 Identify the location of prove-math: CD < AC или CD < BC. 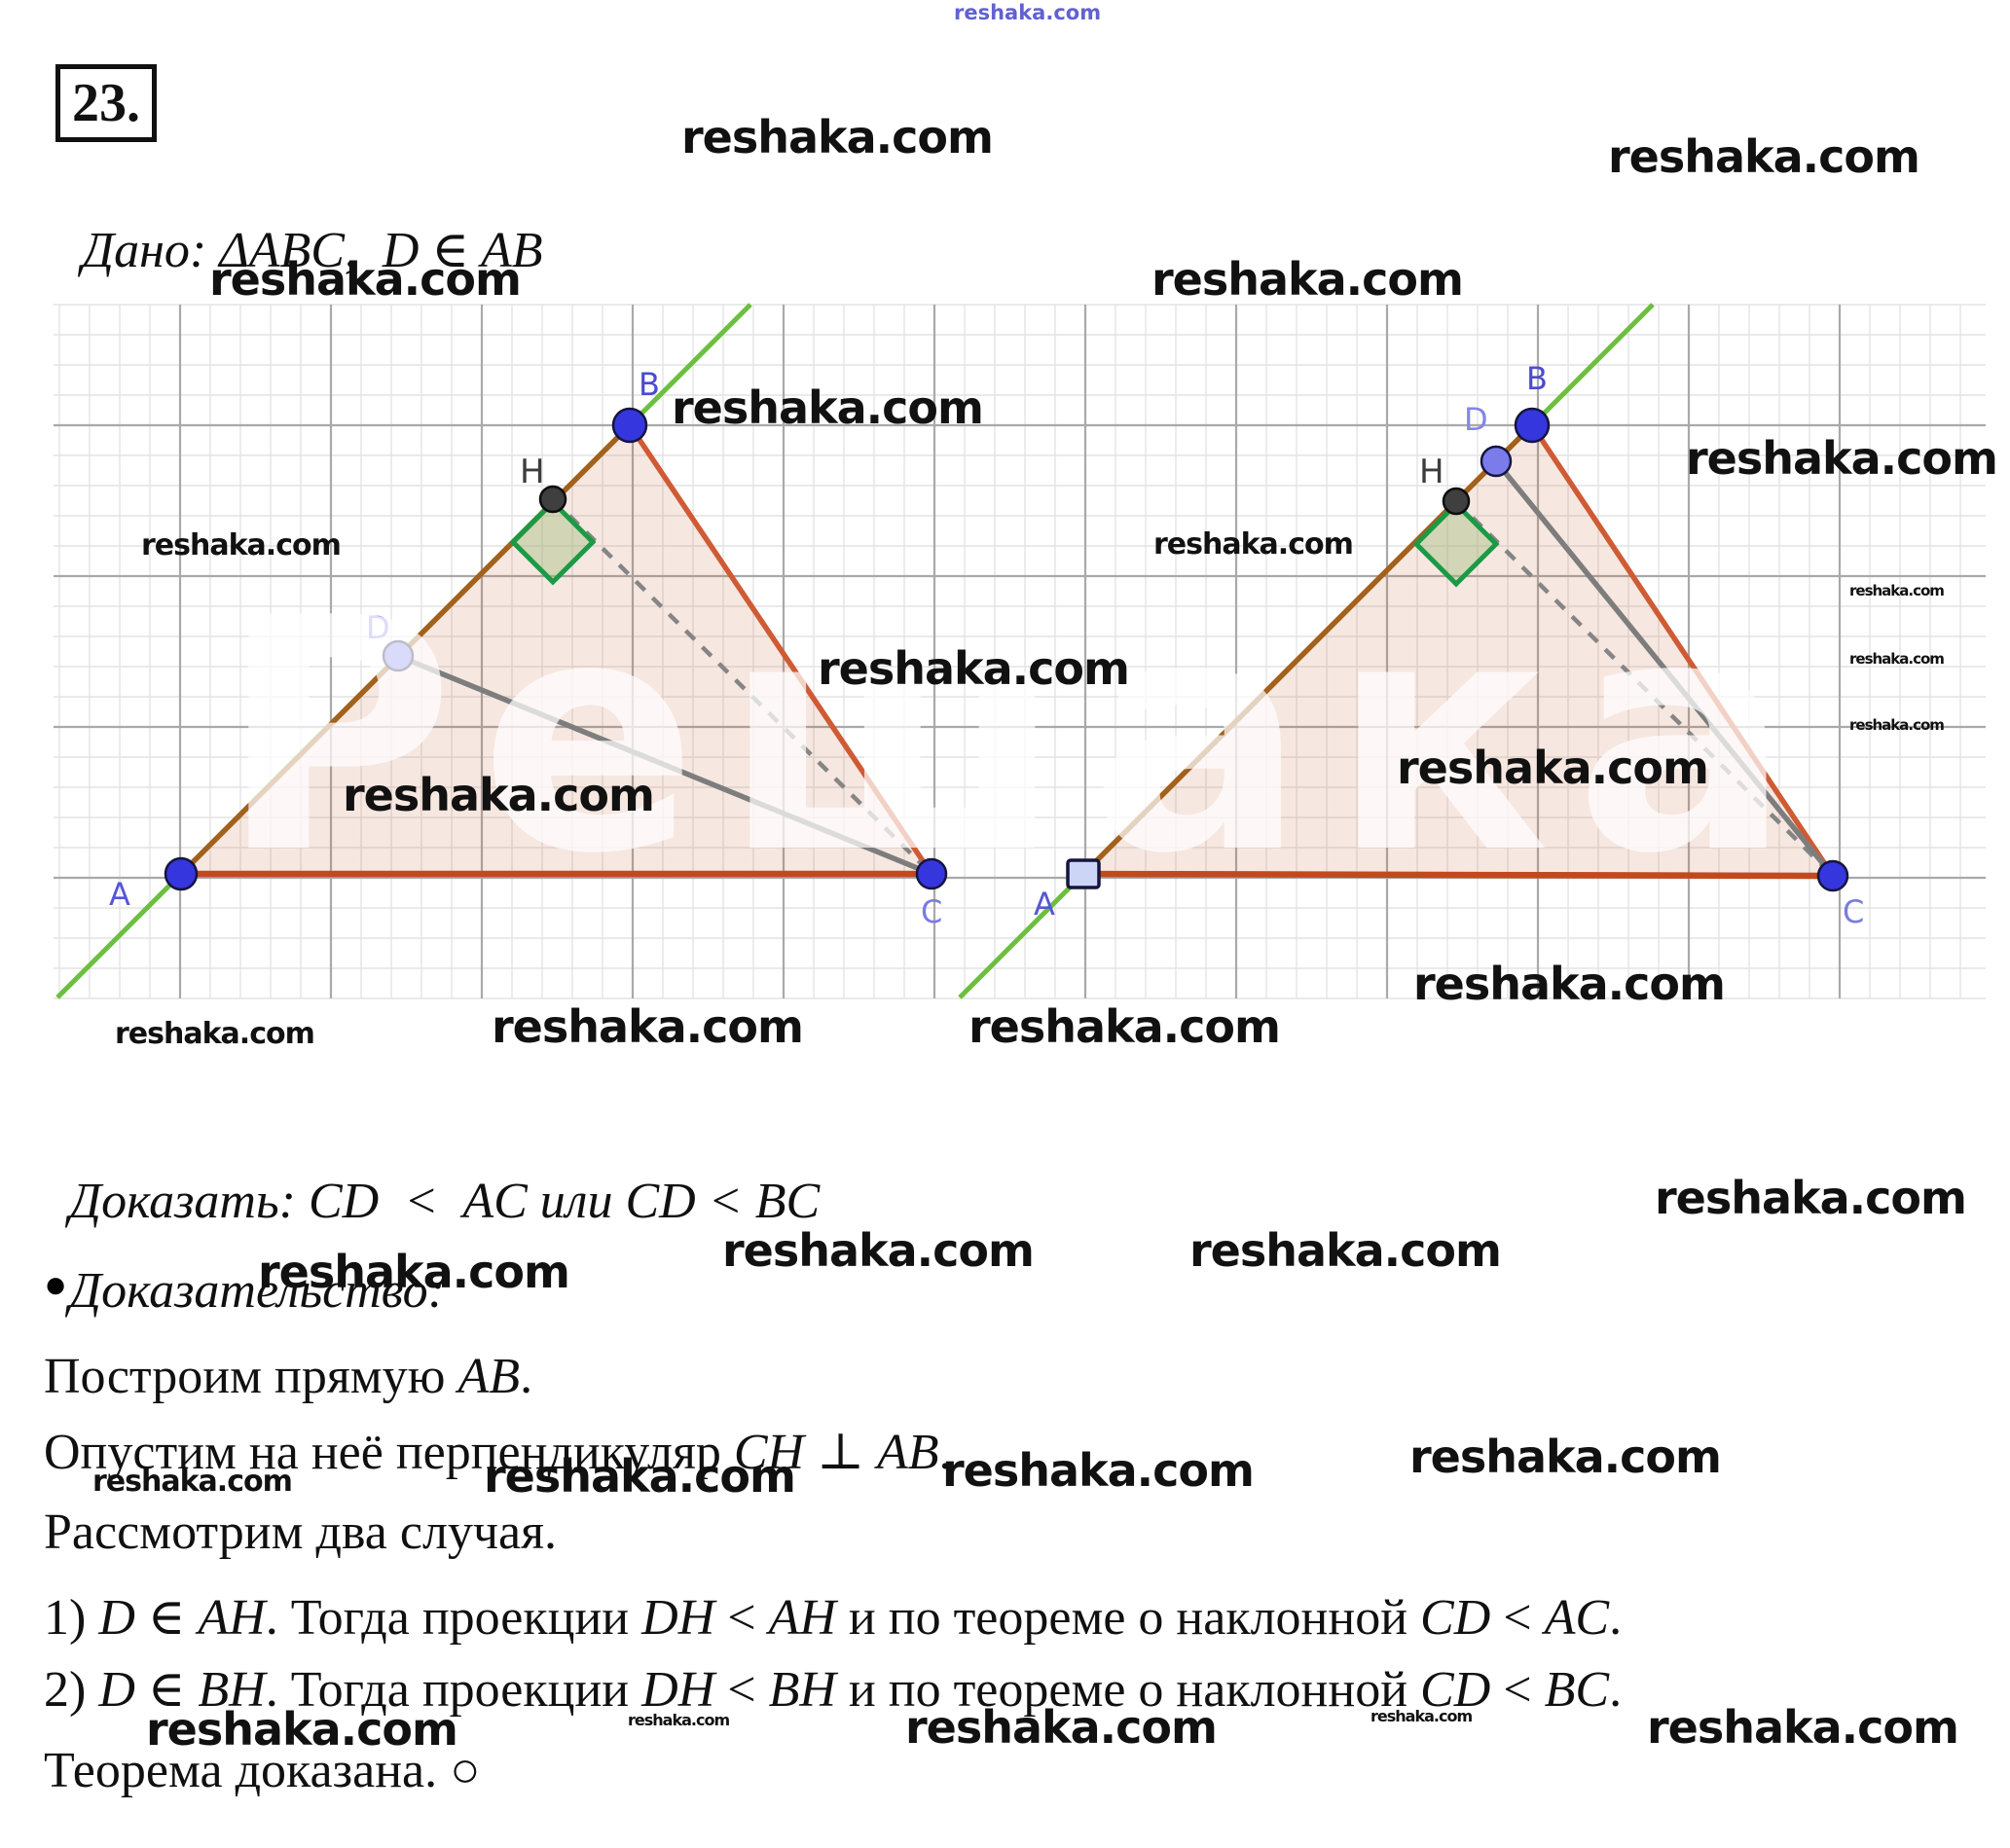
(565, 1201).